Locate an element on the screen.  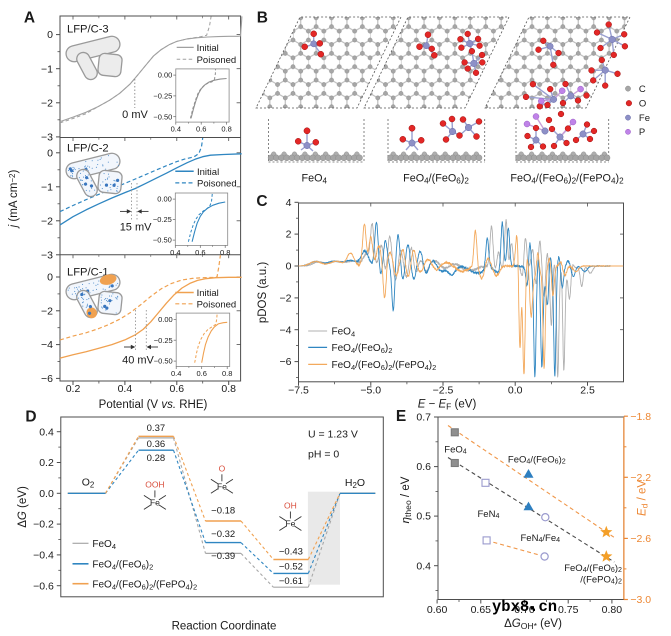
svg-text: E is located at coordinates (401, 416).